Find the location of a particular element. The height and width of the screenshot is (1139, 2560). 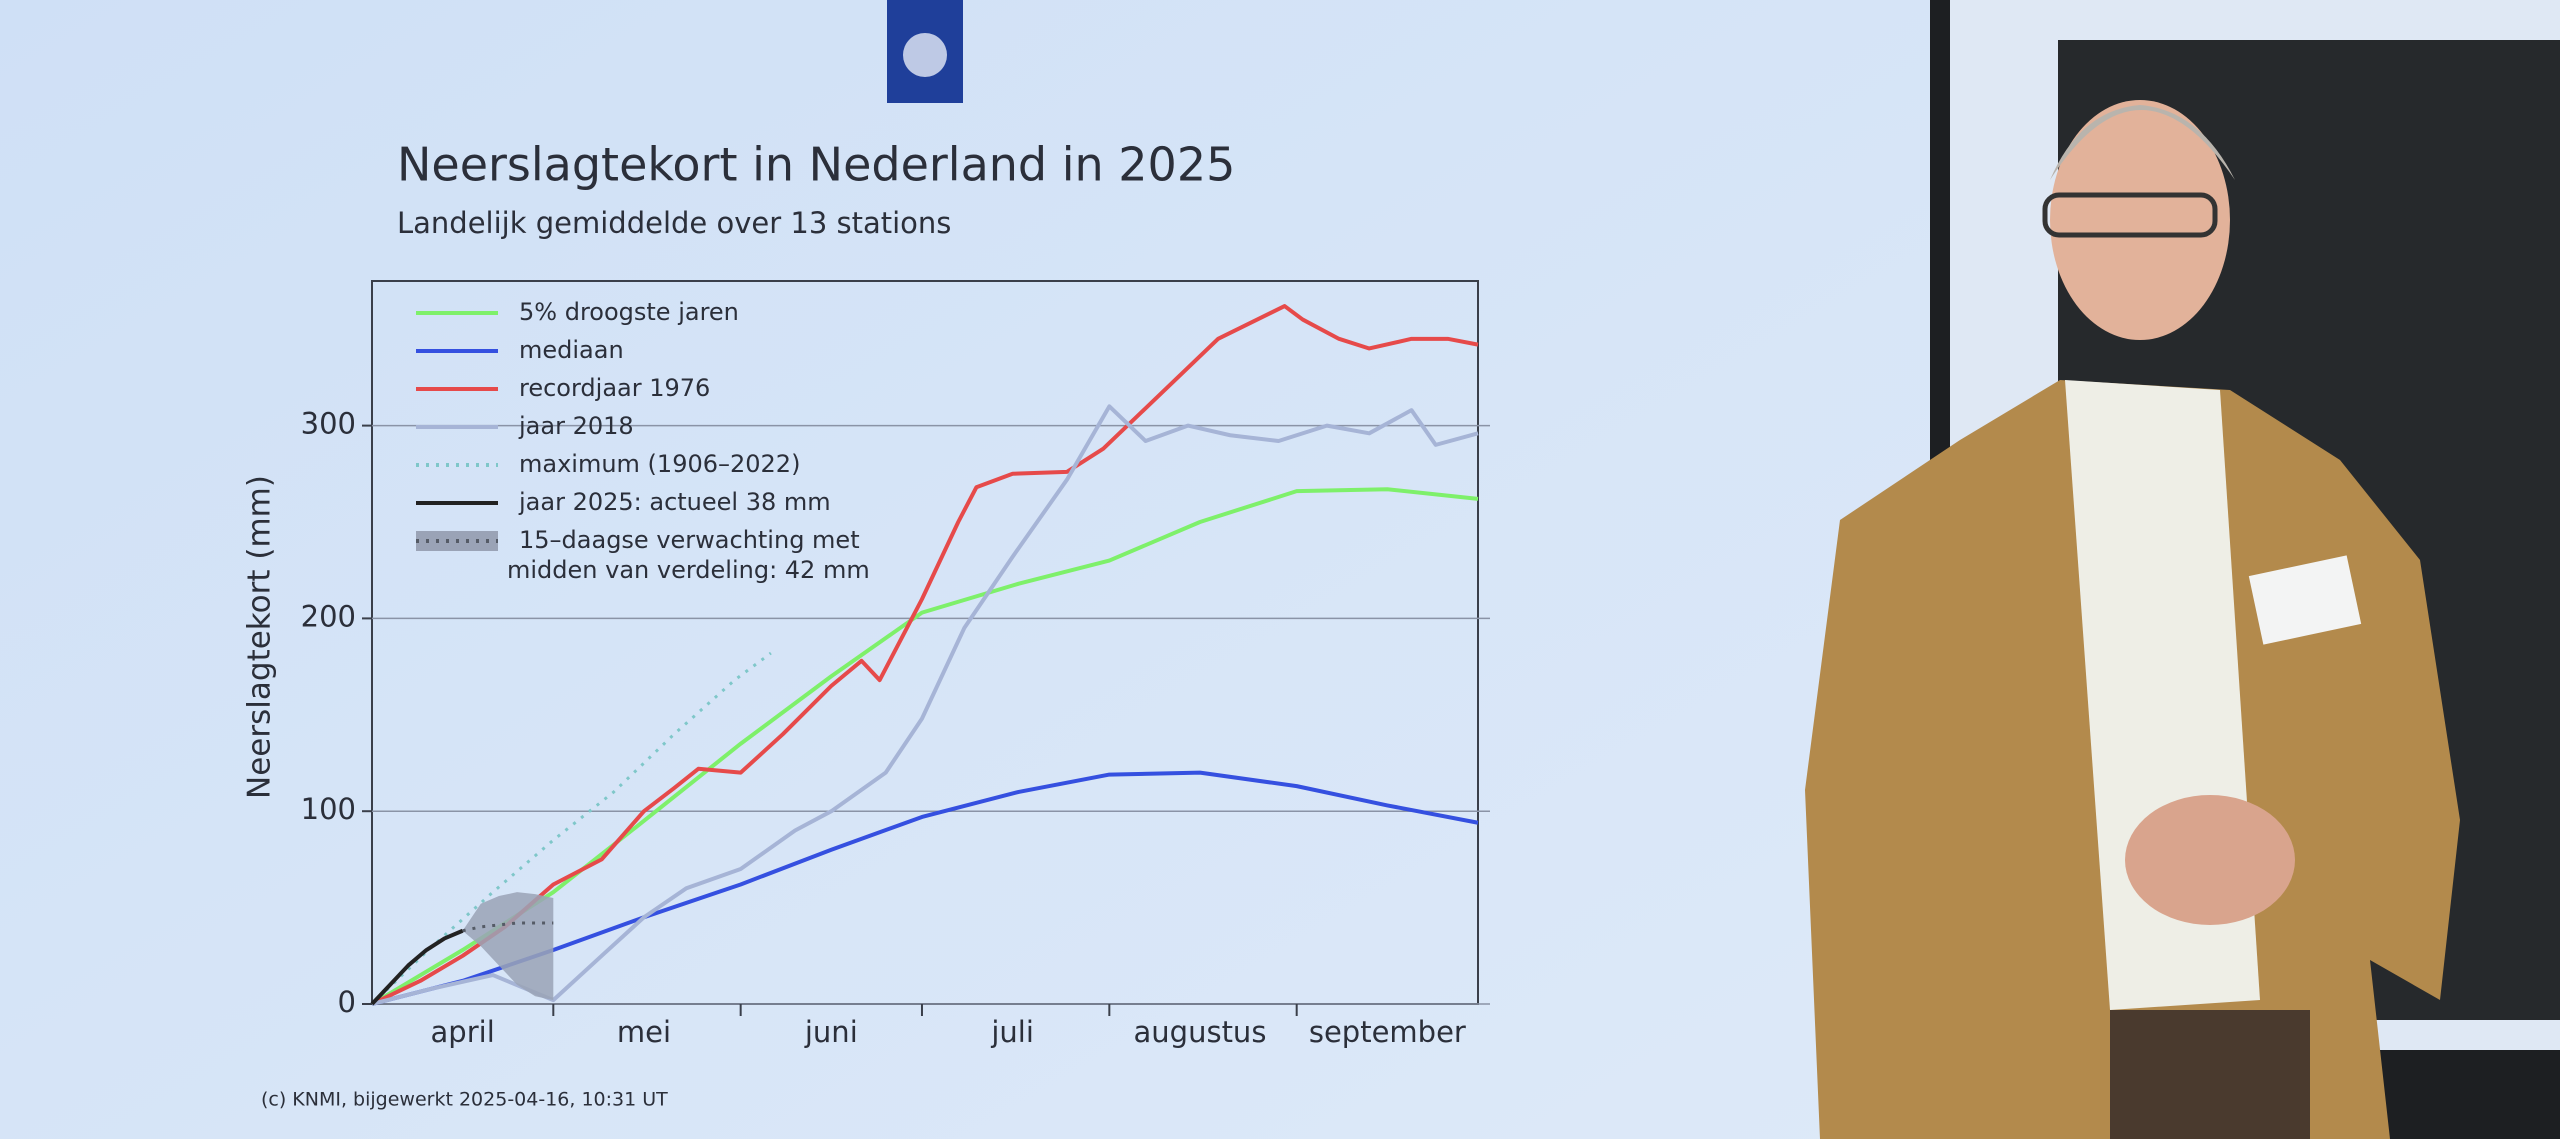

x-tick-label: mei is located at coordinates (644, 1032).